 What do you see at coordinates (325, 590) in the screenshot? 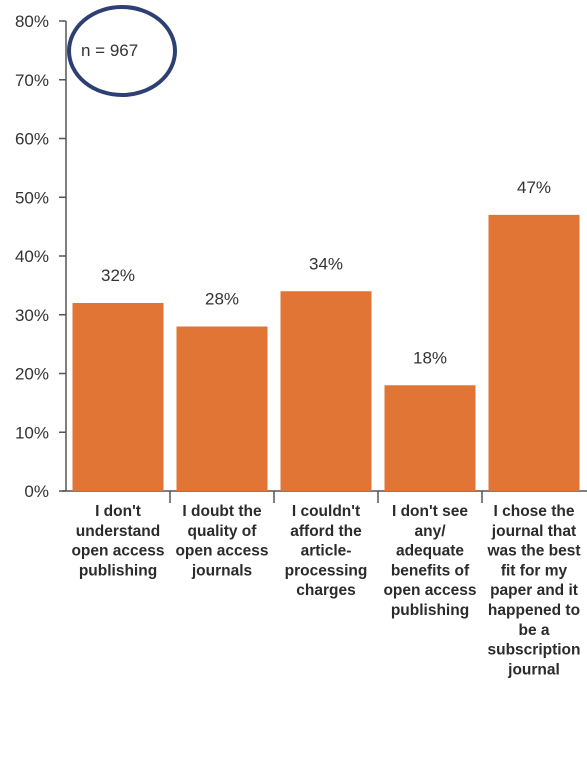
I see `category-label-line: charges` at bounding box center [325, 590].